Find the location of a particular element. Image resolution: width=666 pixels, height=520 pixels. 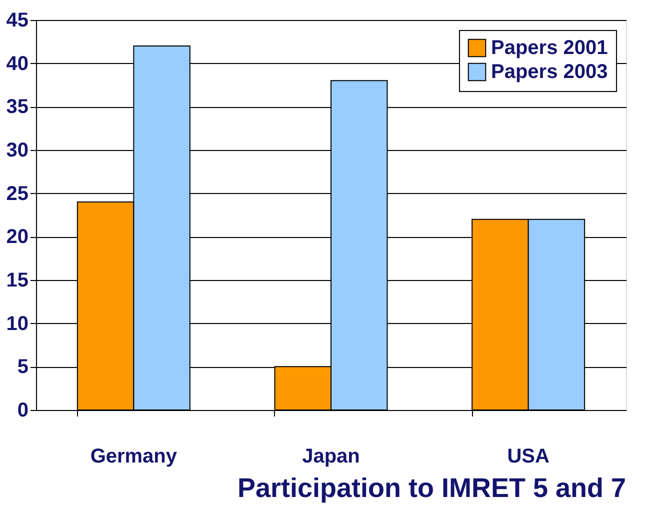

x-tick-label: USA is located at coordinates (528, 457).